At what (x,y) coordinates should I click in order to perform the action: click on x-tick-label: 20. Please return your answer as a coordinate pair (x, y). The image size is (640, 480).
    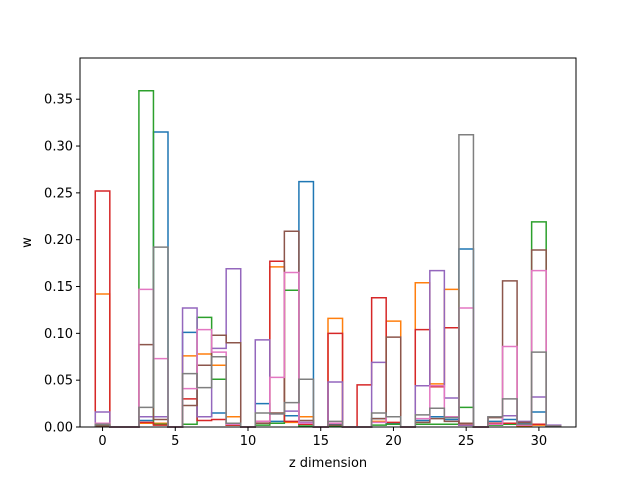
    Looking at the image, I should click on (393, 441).